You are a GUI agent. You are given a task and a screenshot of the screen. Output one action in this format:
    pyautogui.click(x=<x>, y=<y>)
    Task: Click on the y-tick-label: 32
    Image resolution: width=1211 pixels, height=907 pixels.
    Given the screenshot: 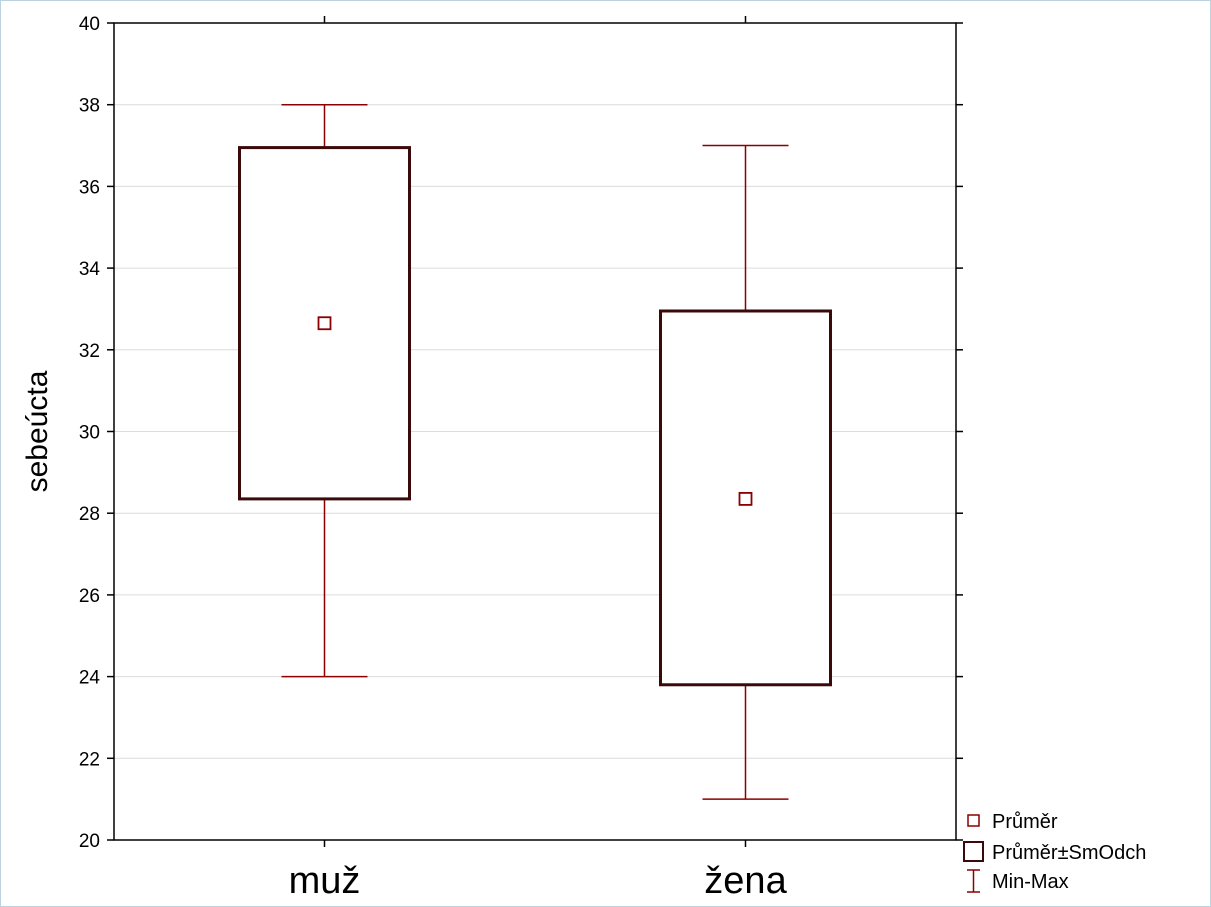 What is the action you would take?
    pyautogui.click(x=89, y=351)
    